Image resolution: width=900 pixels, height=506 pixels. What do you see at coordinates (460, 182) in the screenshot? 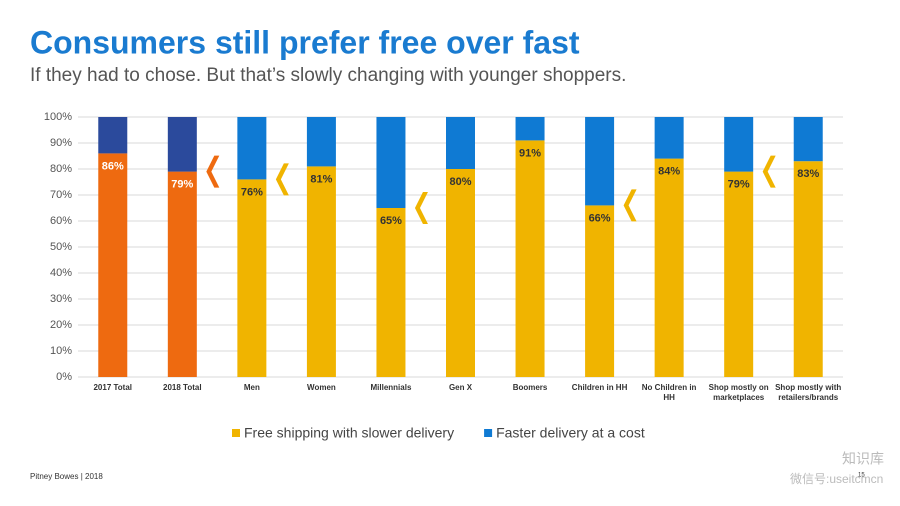
I see `value-label: 80%` at bounding box center [460, 182].